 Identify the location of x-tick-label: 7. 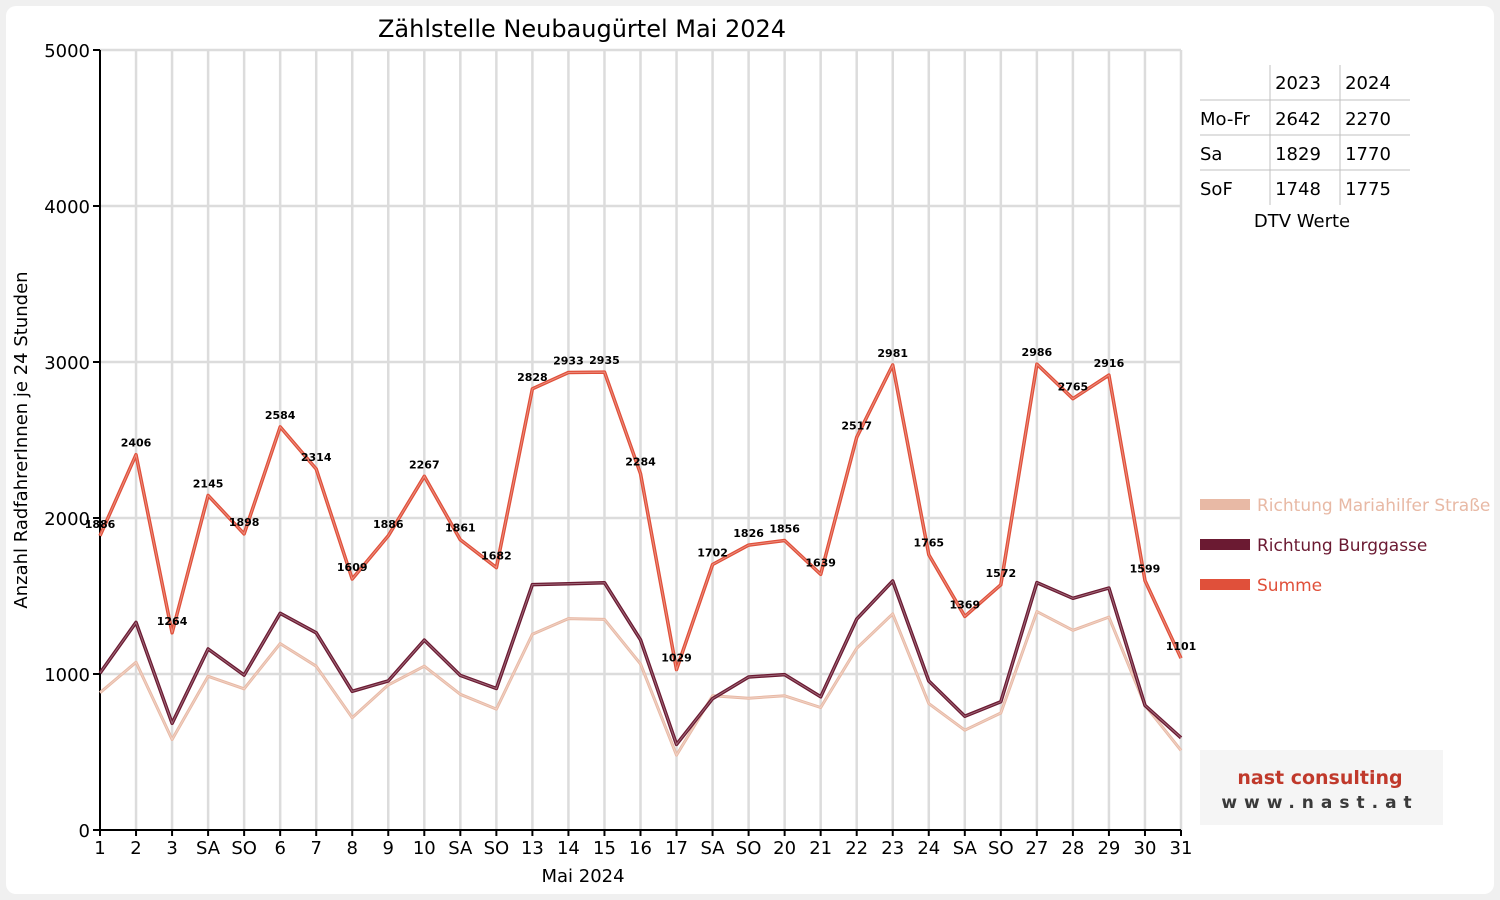
(315, 848).